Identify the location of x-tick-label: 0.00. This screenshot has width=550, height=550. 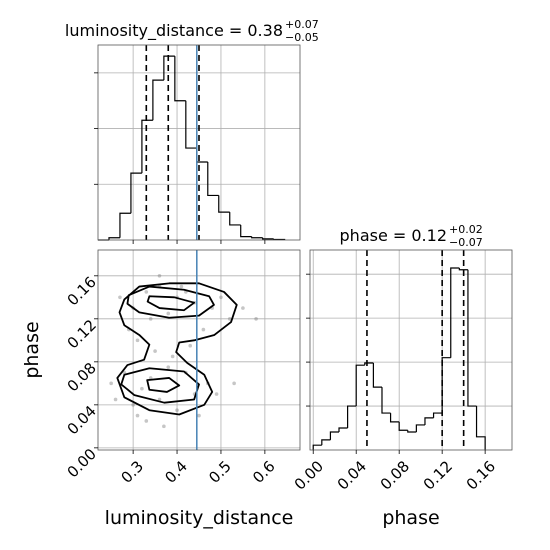
(309, 475).